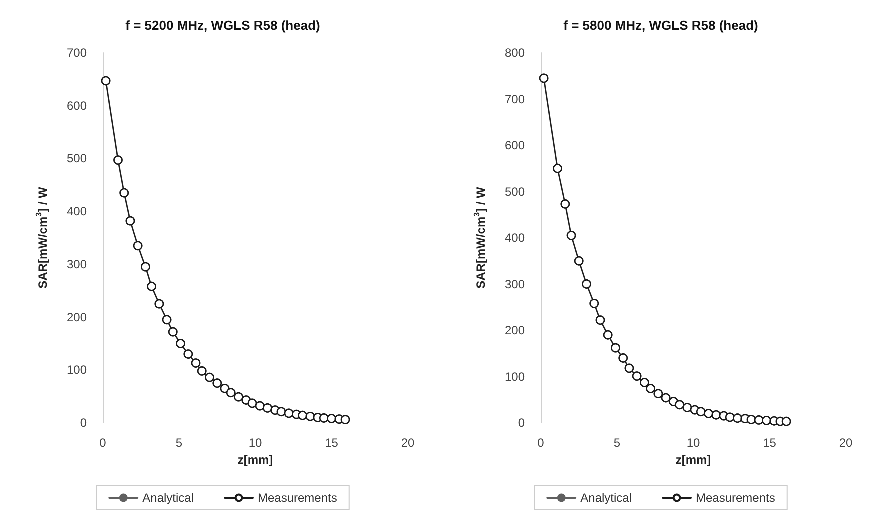 The width and height of the screenshot is (885, 531). I want to click on y-tick-label: 800, so click(515, 53).